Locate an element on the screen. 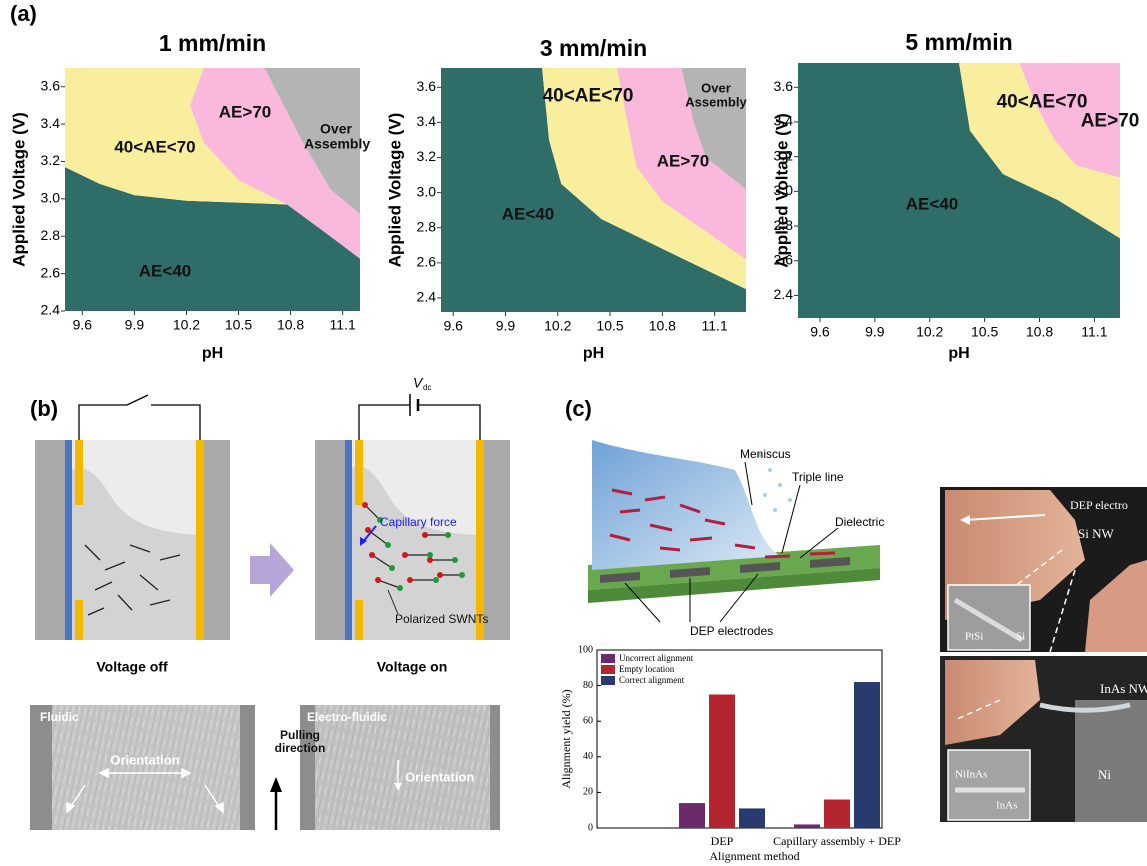  annotation: Pulling direction is located at coordinates (300, 741).